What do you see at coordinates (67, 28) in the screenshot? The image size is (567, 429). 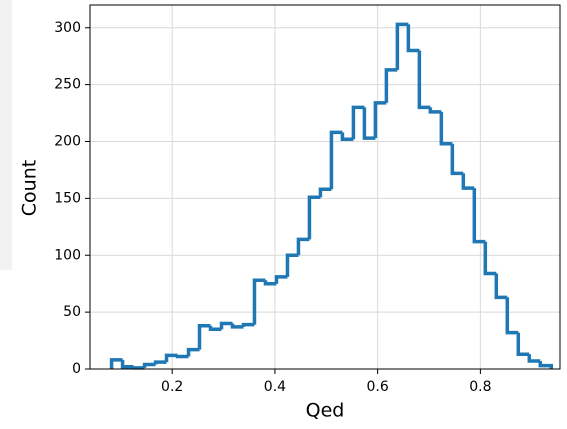 I see `y-tick-label: 300` at bounding box center [67, 28].